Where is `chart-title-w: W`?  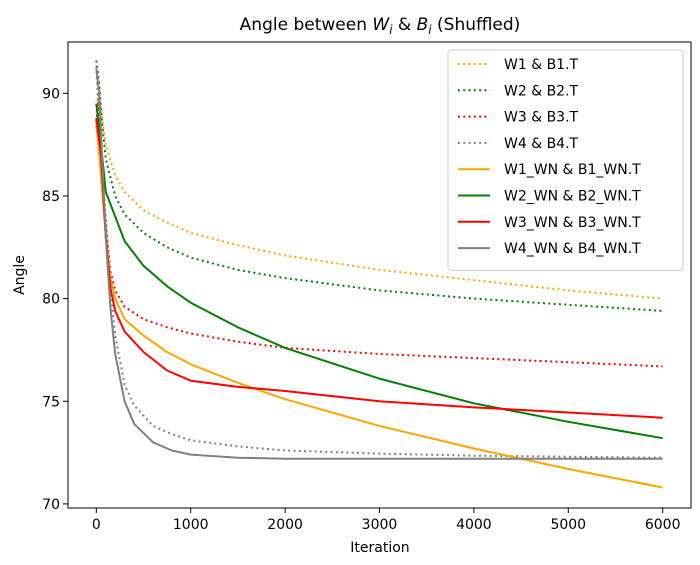
chart-title-w: W is located at coordinates (381, 25).